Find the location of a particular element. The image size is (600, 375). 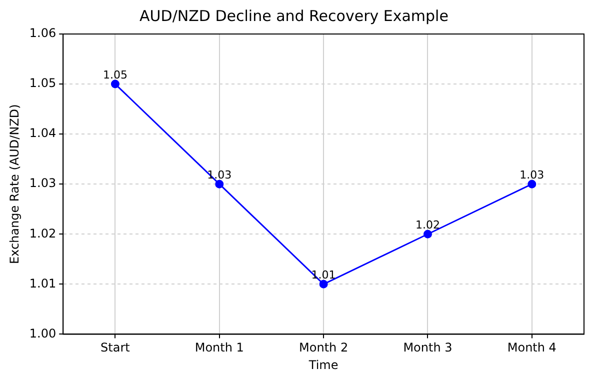

y-tick-label: 1.03 is located at coordinates (42, 183).